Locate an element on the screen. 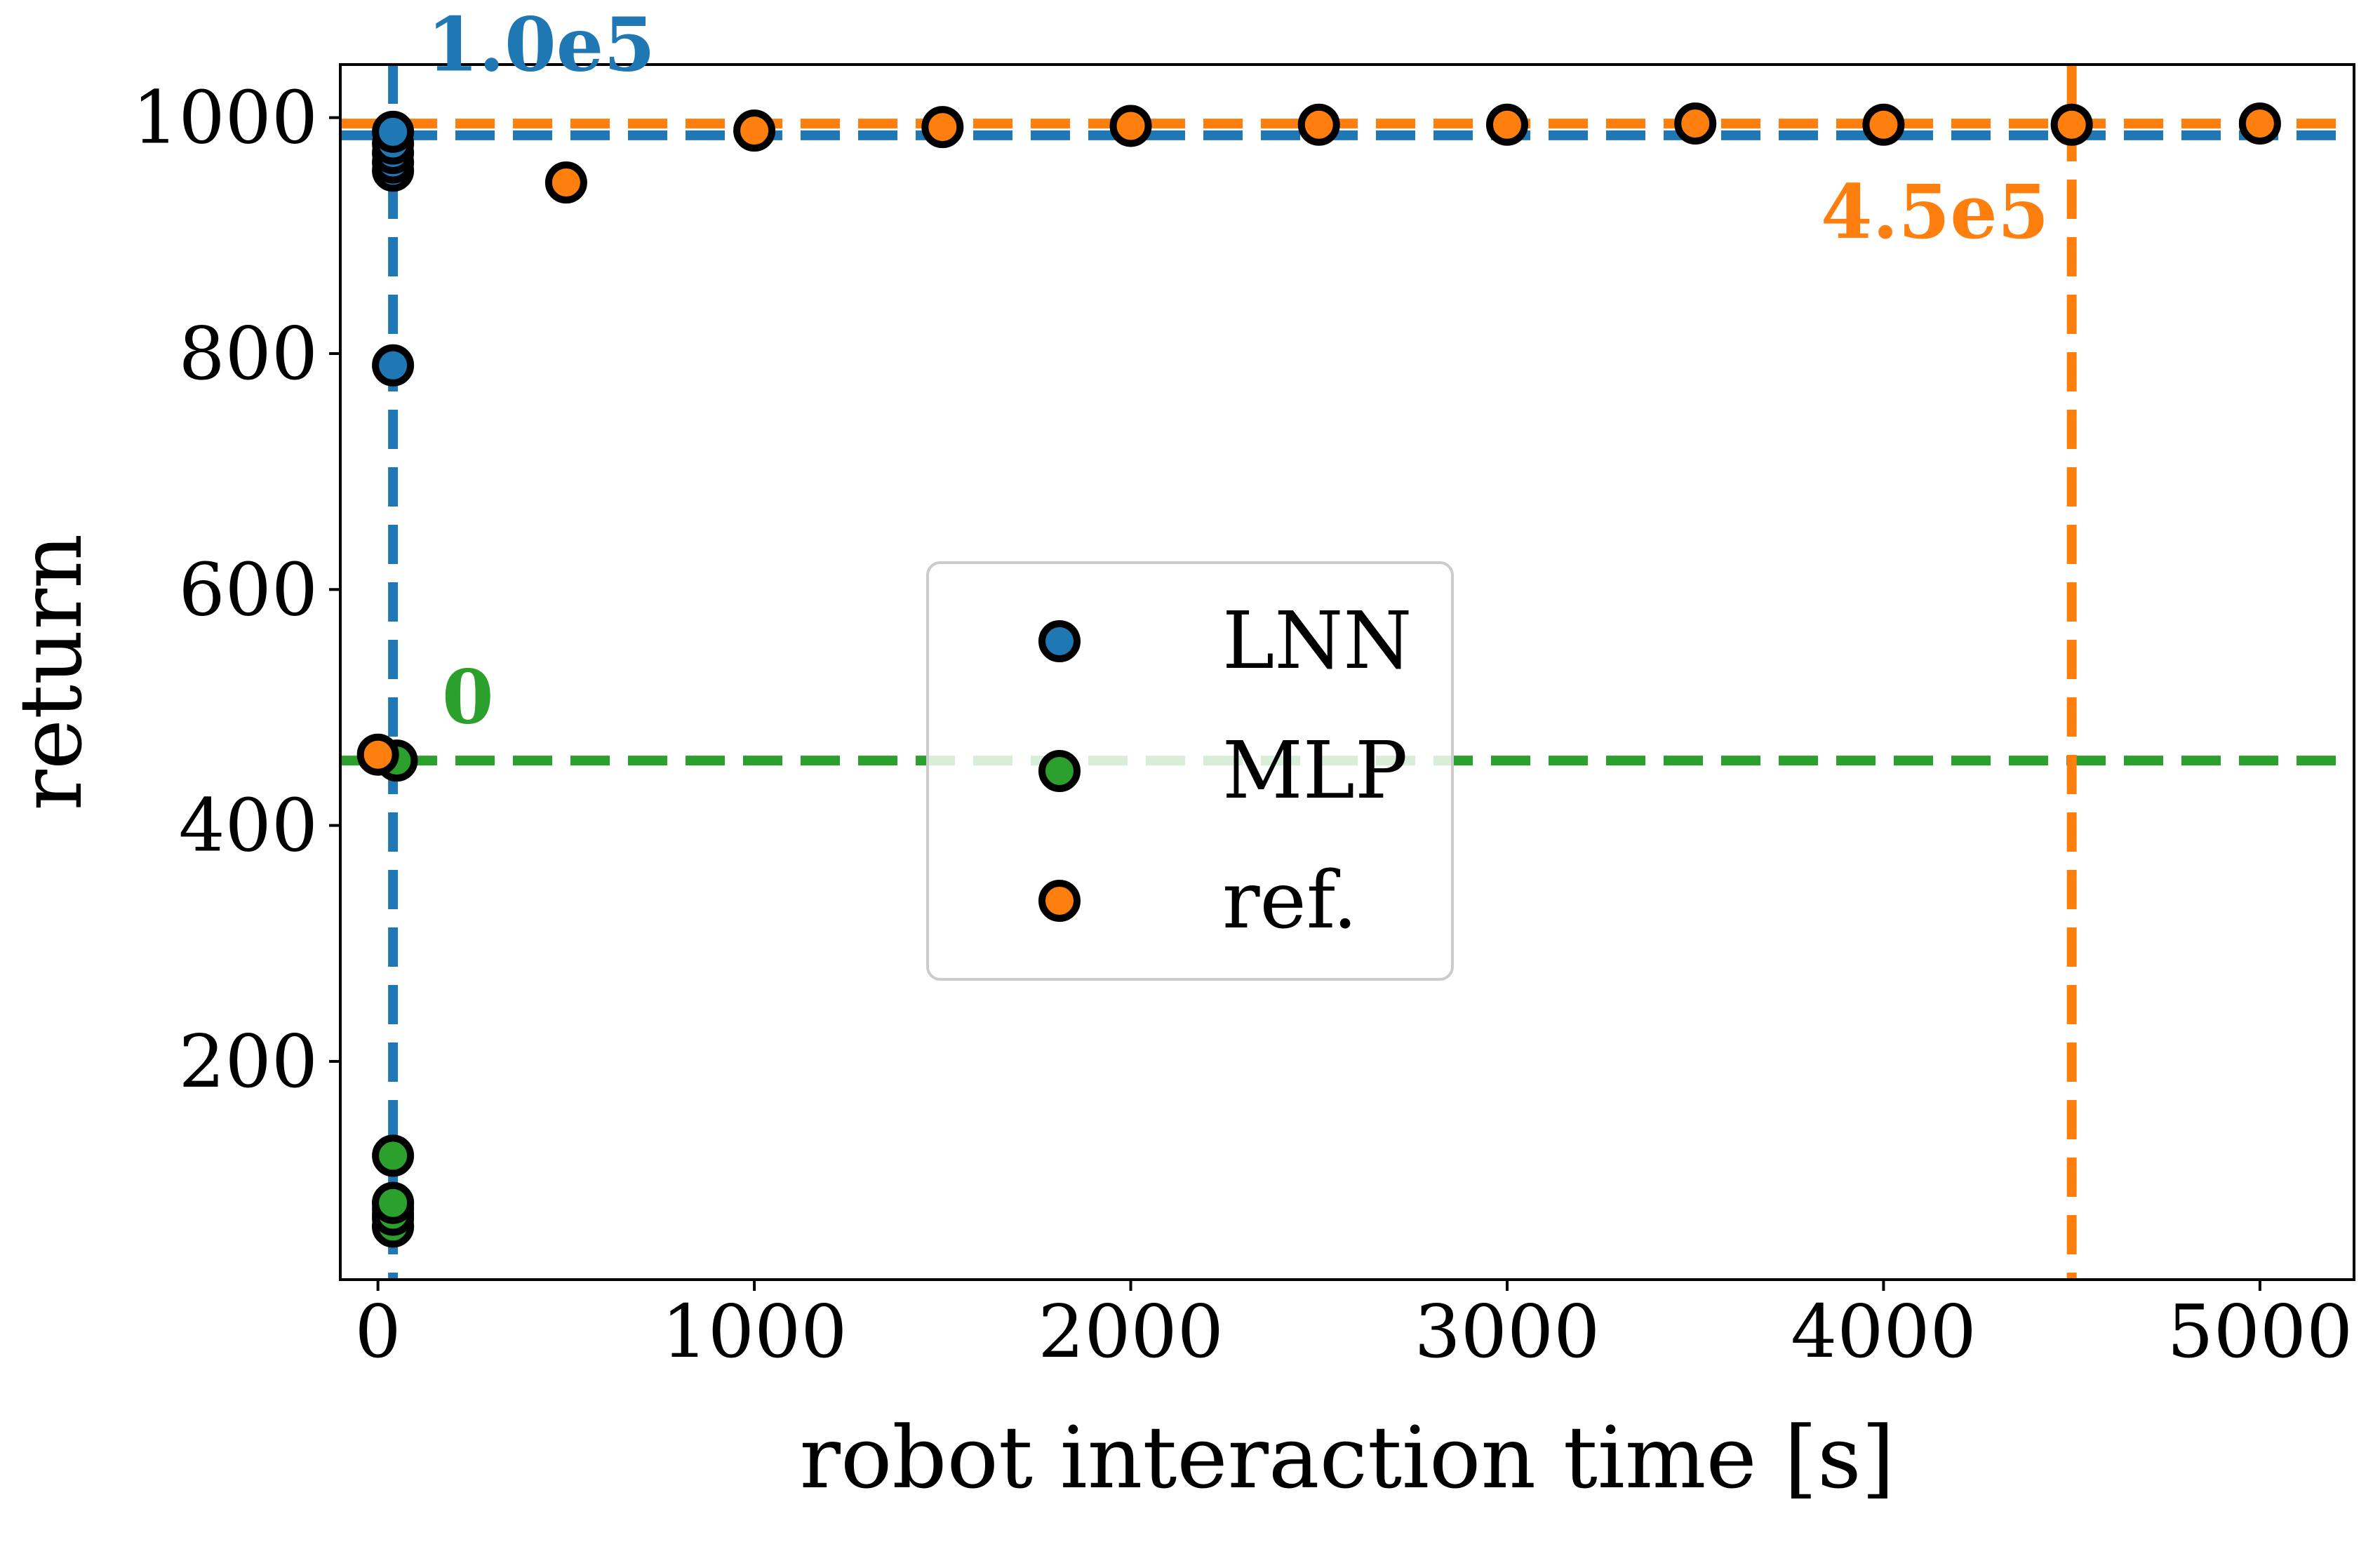 This screenshot has height=1542, width=2380. x-tick-label: 2000 is located at coordinates (1131, 1331).